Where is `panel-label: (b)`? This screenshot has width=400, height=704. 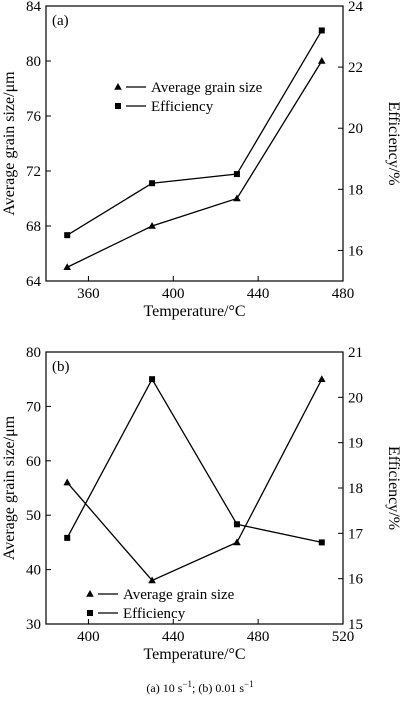
panel-label: (b) is located at coordinates (61, 367).